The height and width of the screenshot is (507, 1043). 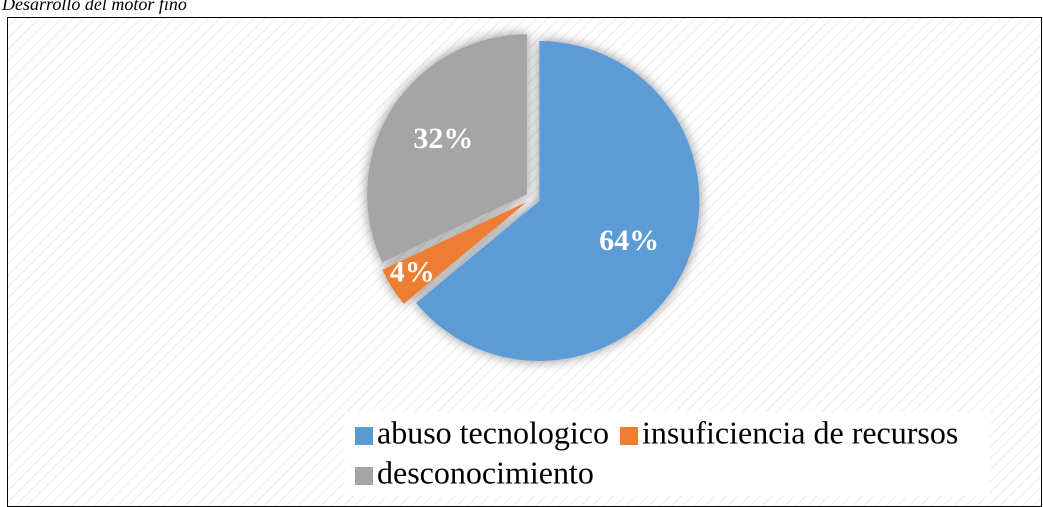 What do you see at coordinates (800, 432) in the screenshot?
I see `legend-label: insuficiencia de recursos` at bounding box center [800, 432].